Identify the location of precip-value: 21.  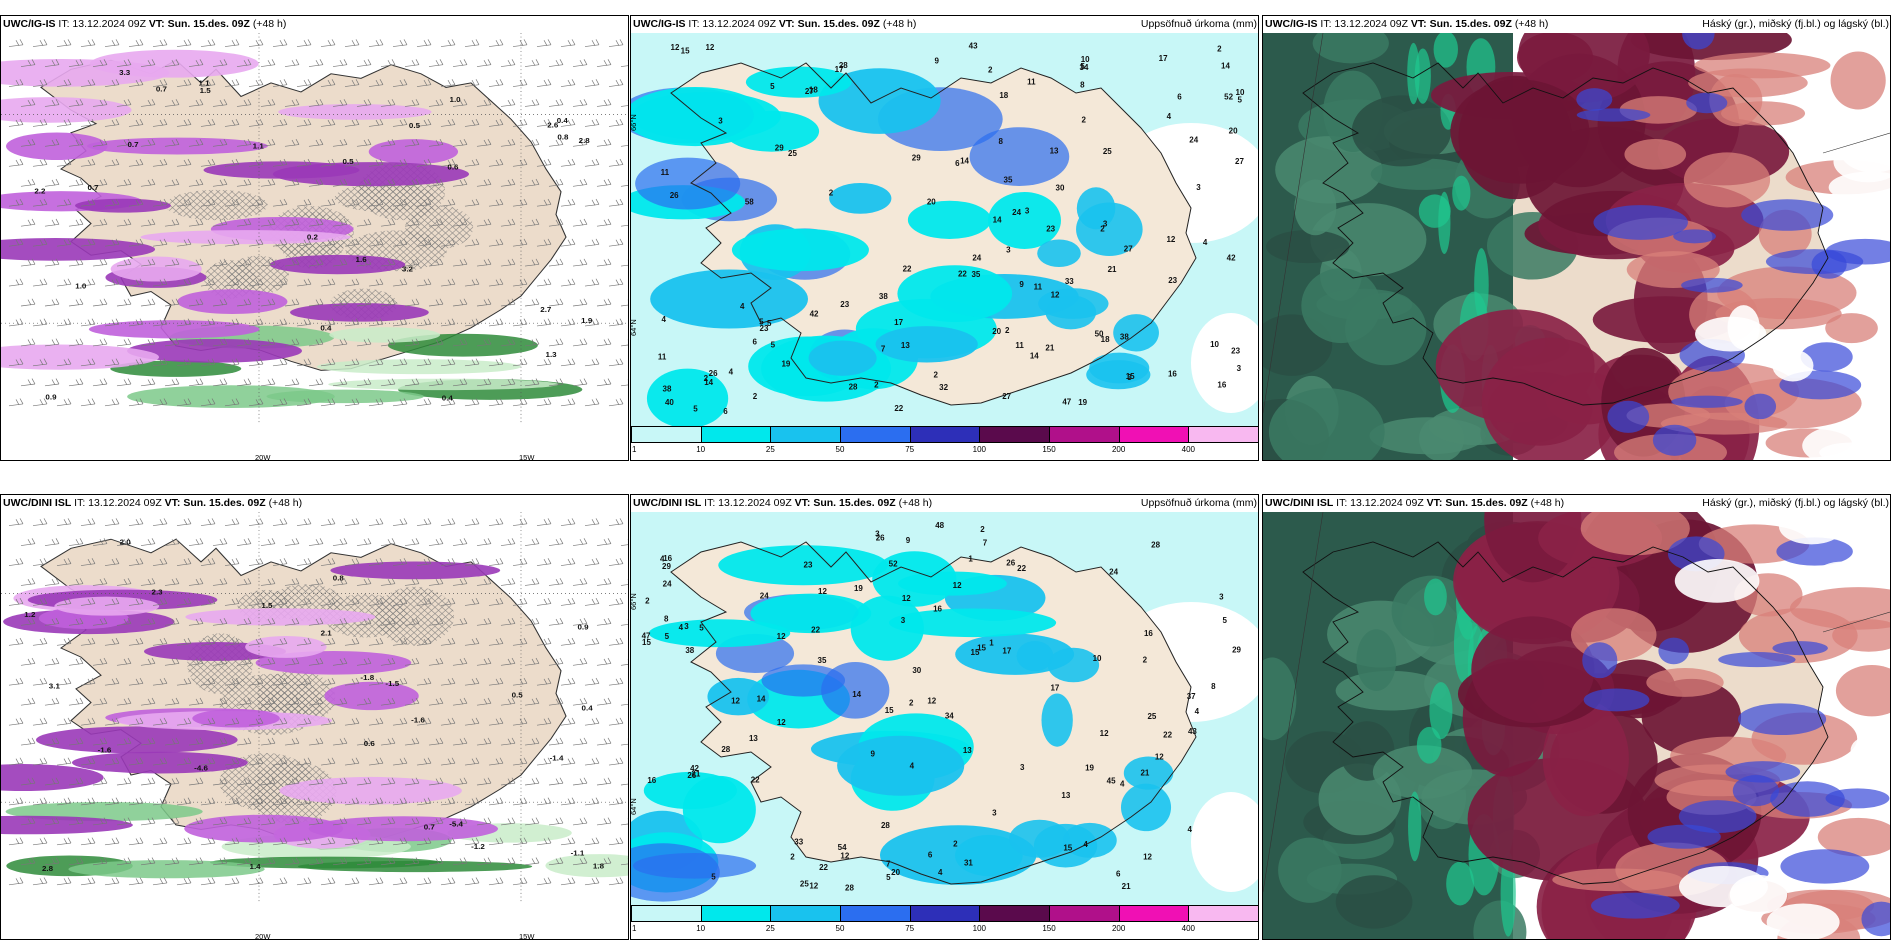
(1144, 773).